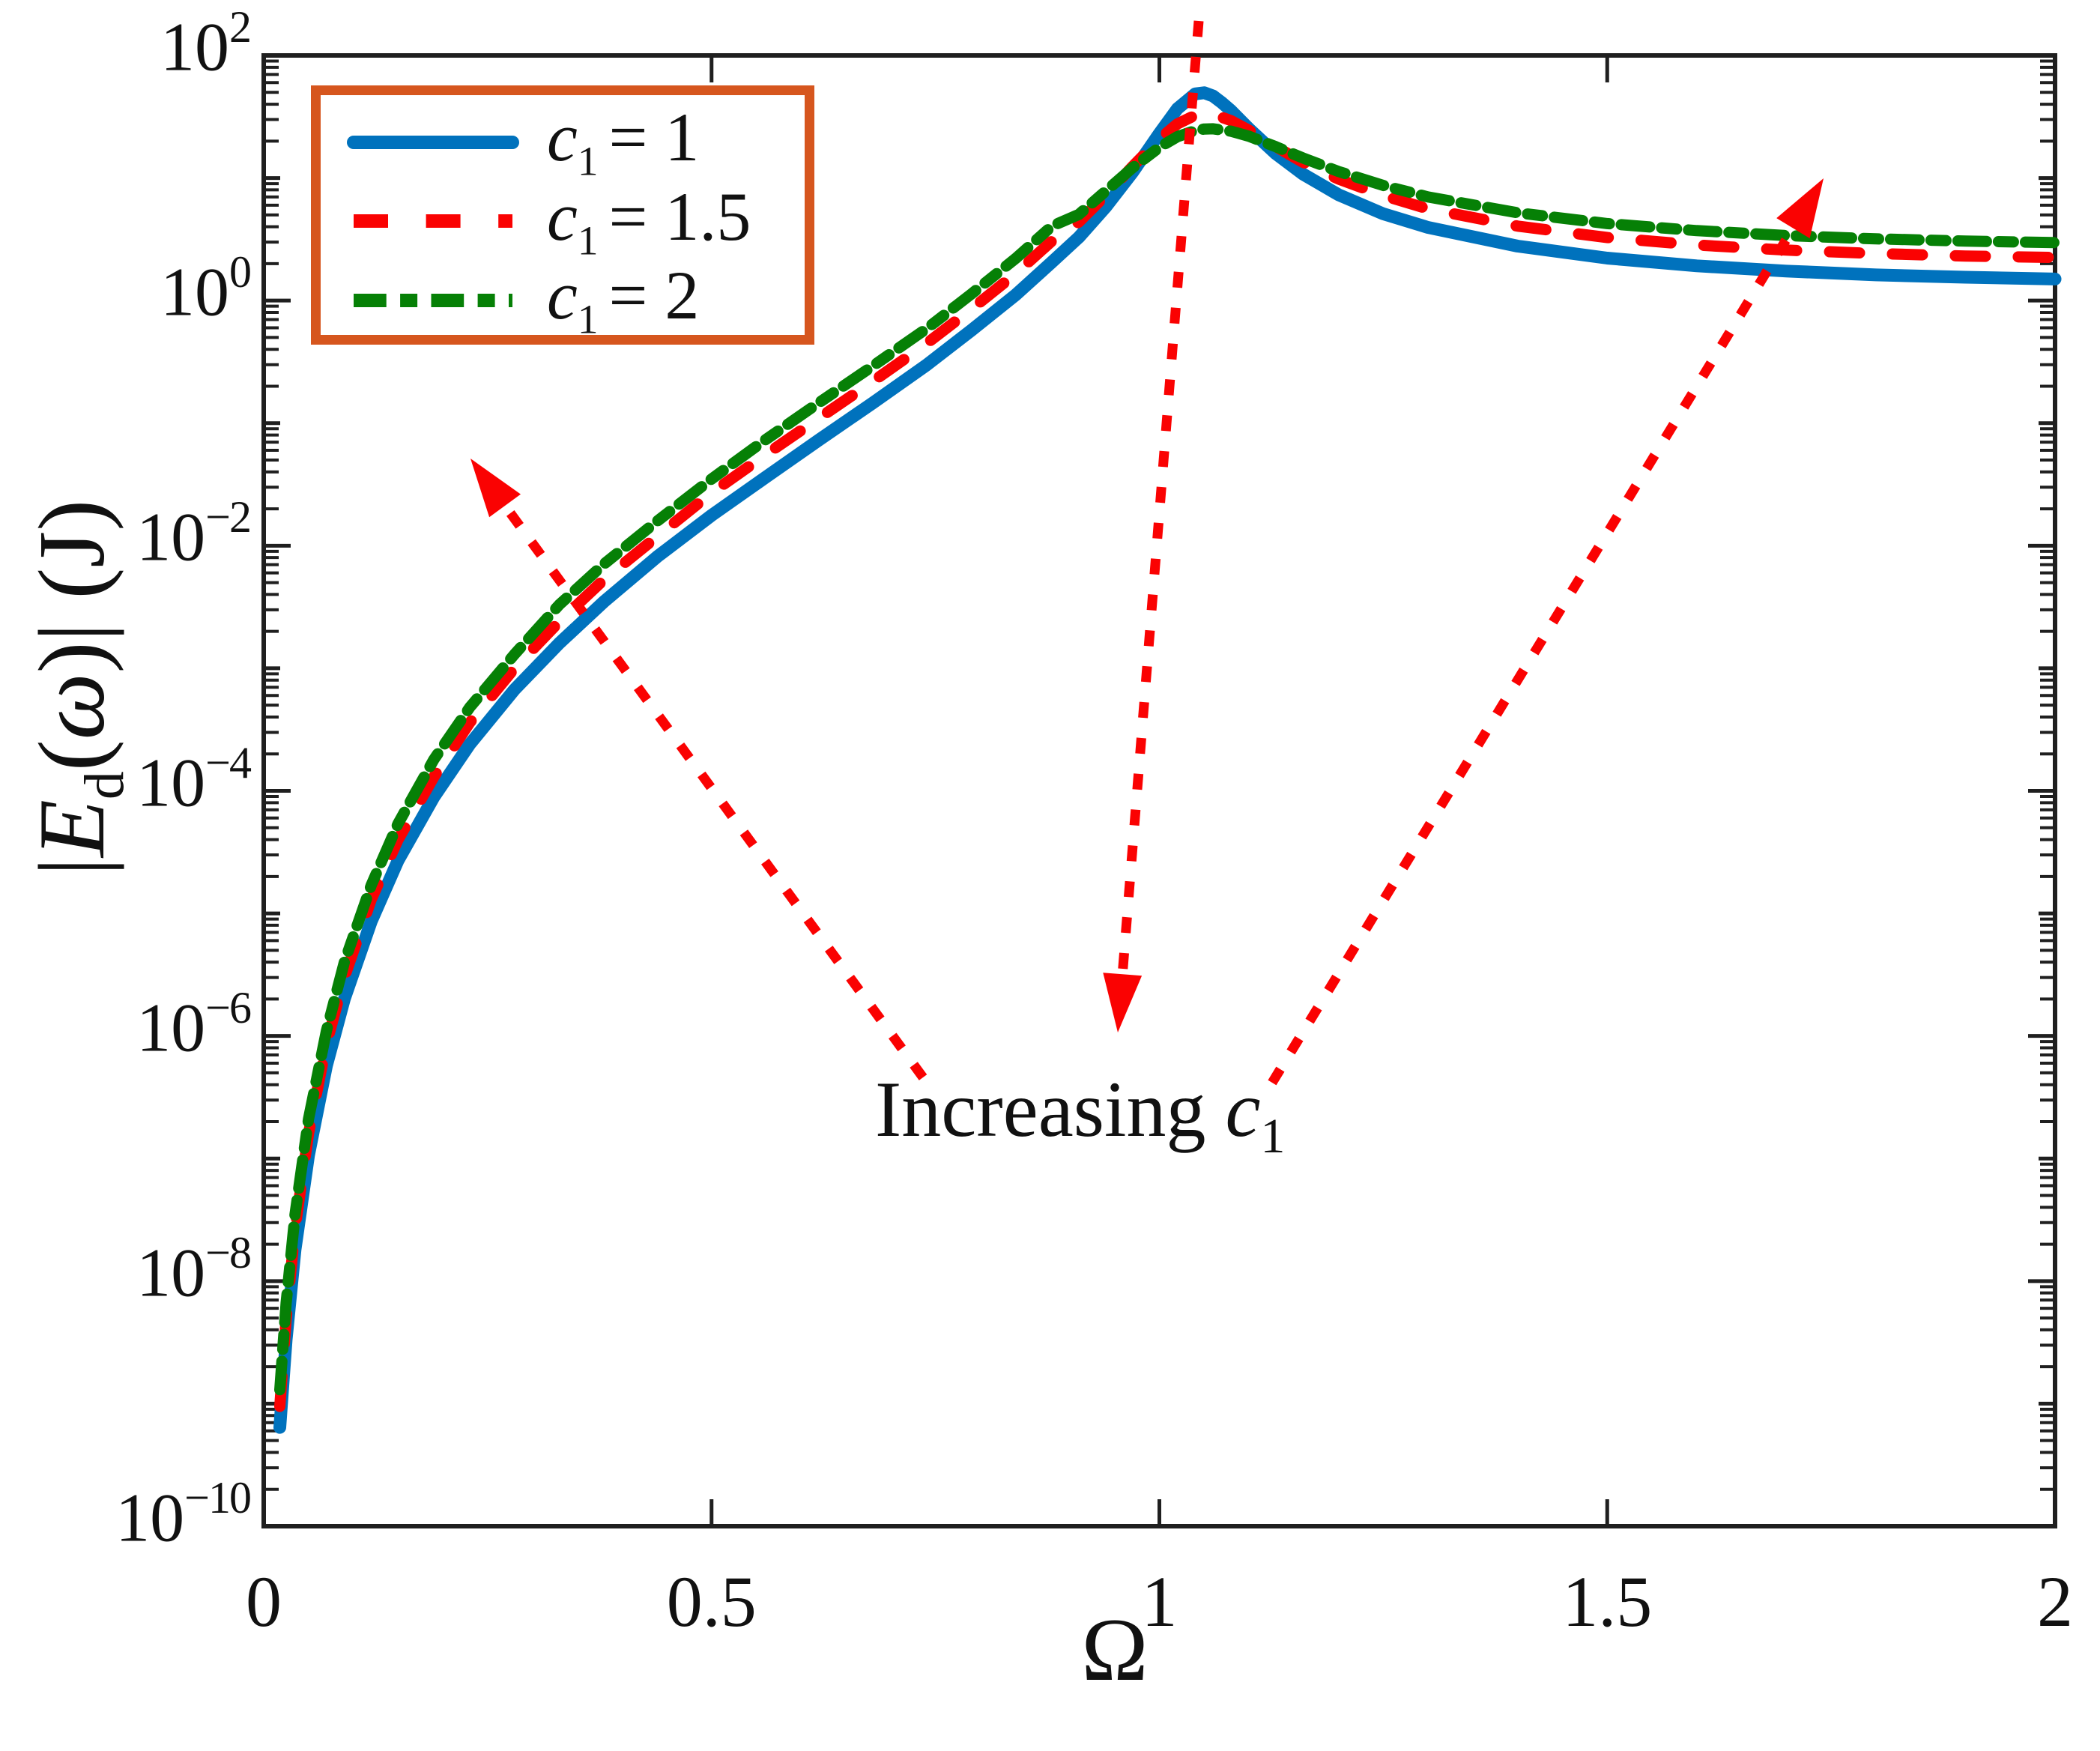 The height and width of the screenshot is (1751, 2100). I want to click on x-tick-label-0.5: 0.5, so click(711, 1602).